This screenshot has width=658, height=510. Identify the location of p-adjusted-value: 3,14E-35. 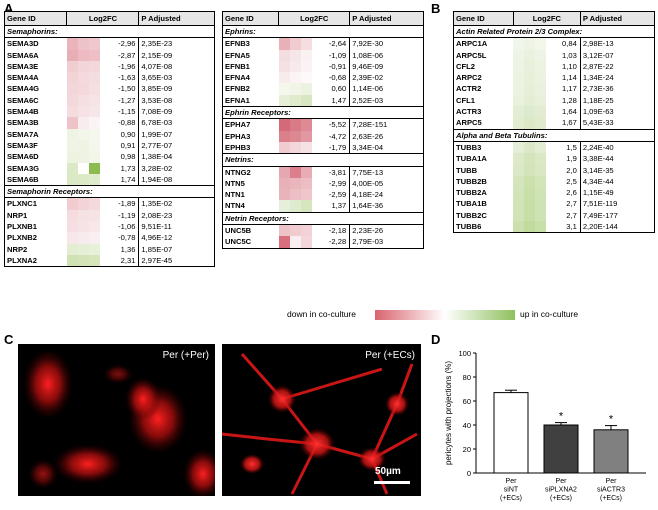
(617, 170).